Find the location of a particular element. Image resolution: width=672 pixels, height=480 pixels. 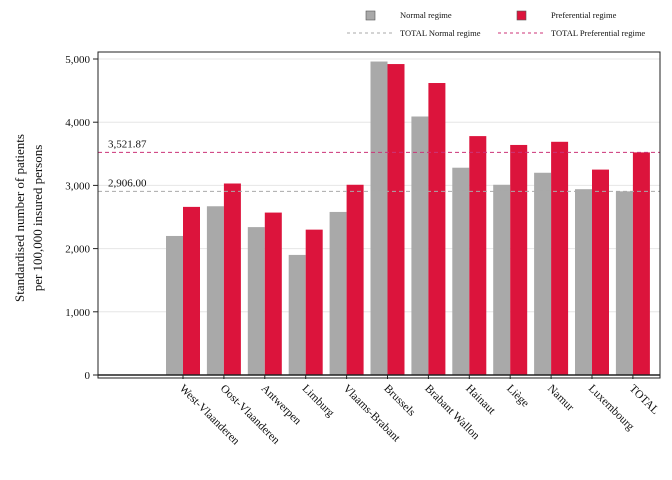

legend-label-total-preferential: TOTAL Preferential regime is located at coordinates (598, 33).